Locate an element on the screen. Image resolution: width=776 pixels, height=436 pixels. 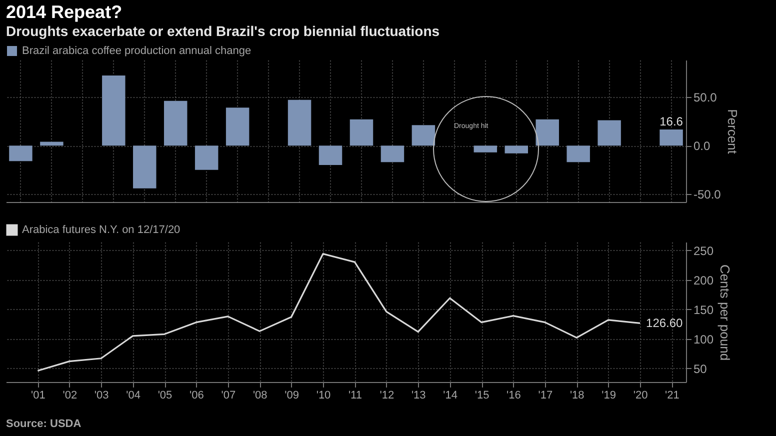
x-tick-label: '04 is located at coordinates (133, 396).